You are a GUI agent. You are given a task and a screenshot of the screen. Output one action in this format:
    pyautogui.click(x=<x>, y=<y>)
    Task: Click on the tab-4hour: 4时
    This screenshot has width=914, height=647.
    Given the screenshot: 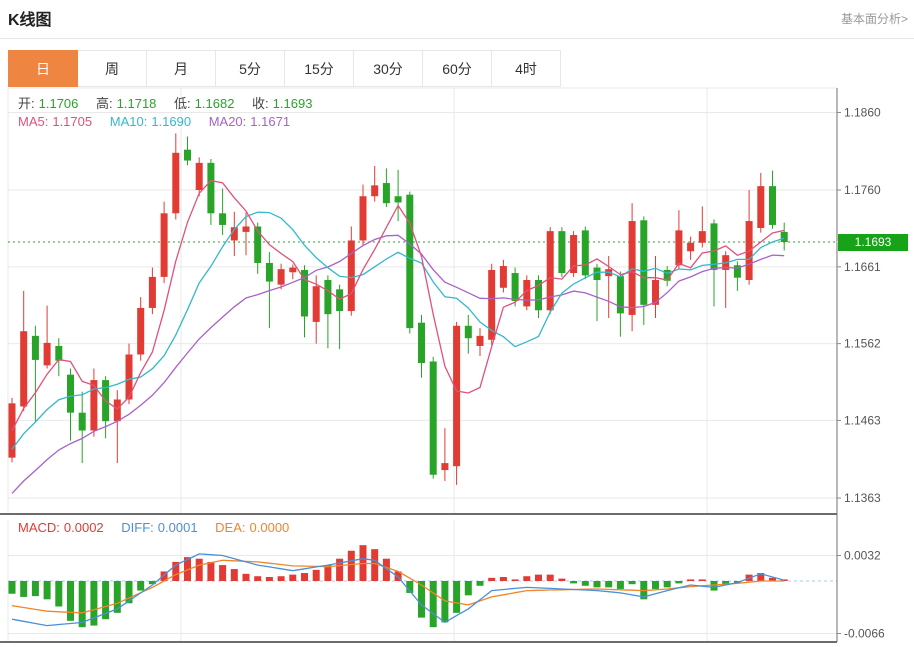 What is the action you would take?
    pyautogui.click(x=526, y=68)
    